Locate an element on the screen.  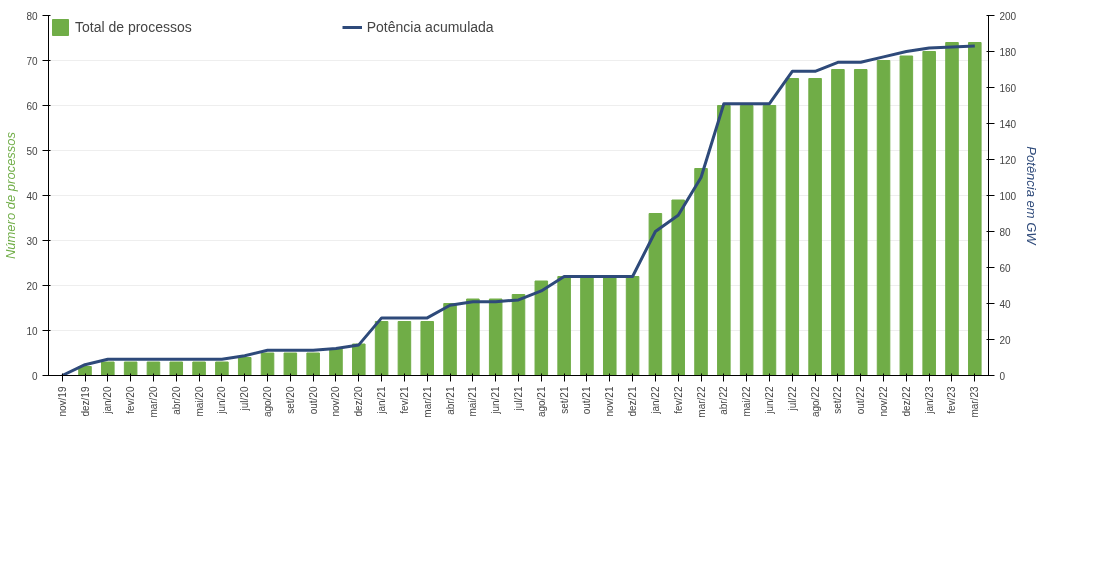
x-tick-label: dez/21 is located at coordinates (633, 401).